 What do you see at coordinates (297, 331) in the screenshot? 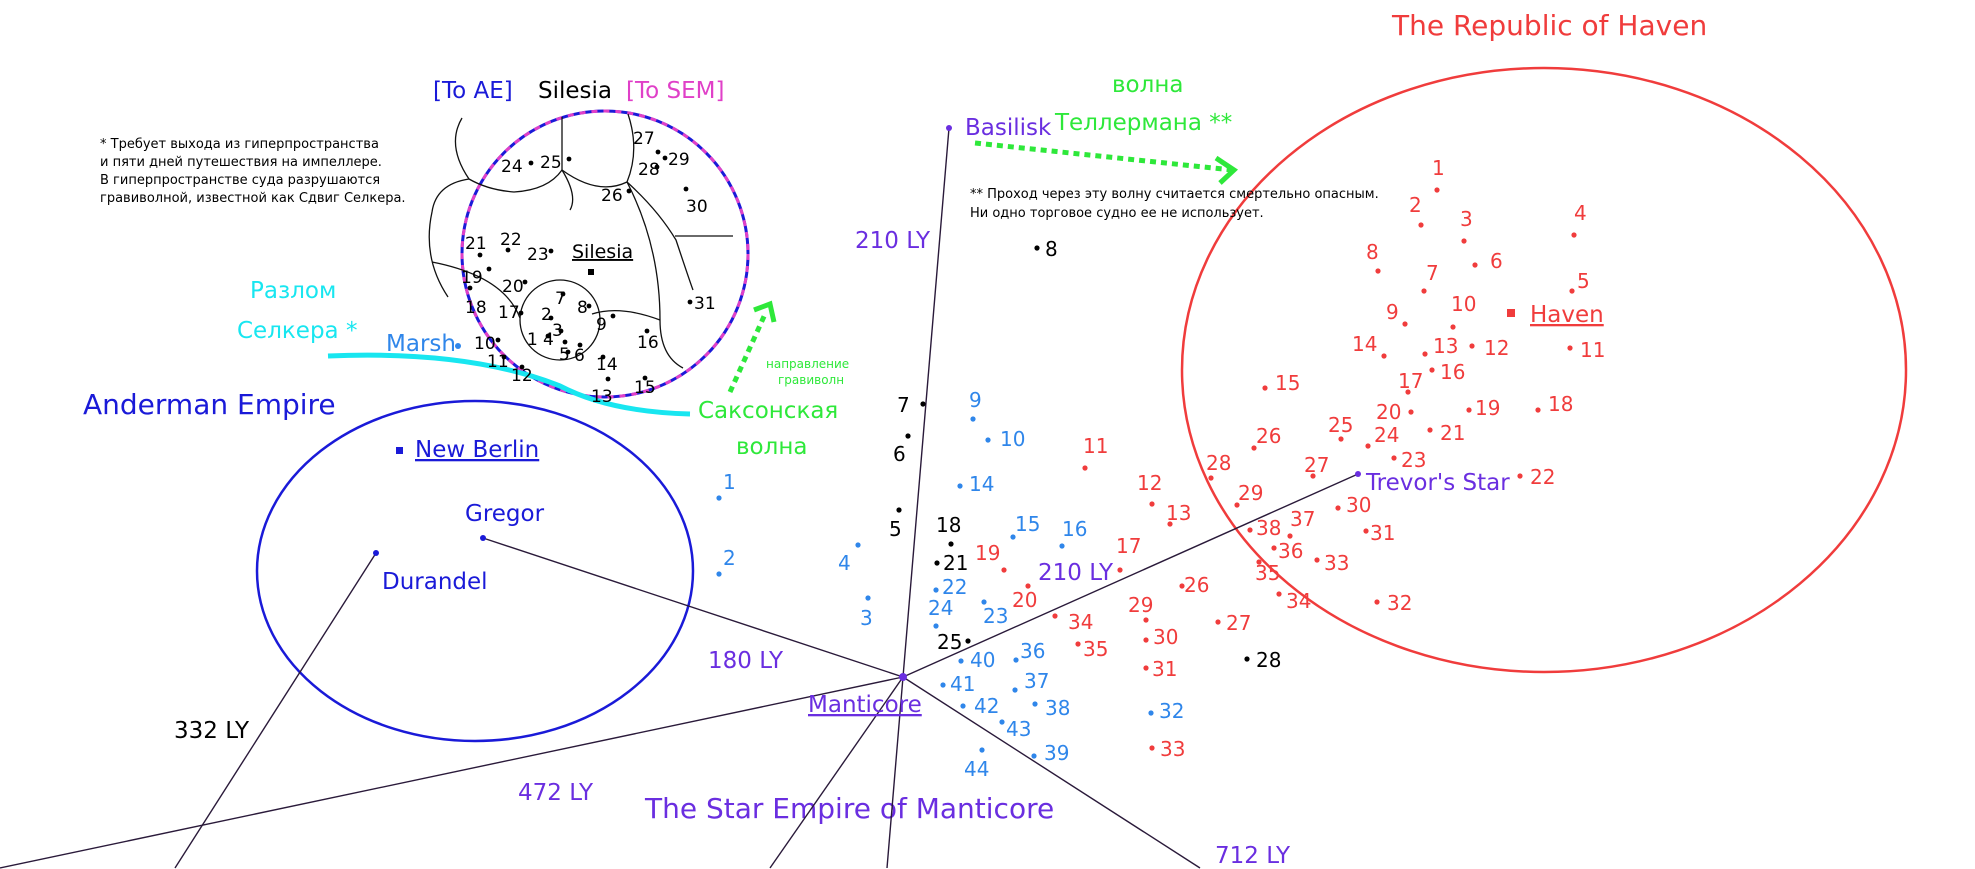
I see `selker-rift-label-2: Селкера *` at bounding box center [297, 331].